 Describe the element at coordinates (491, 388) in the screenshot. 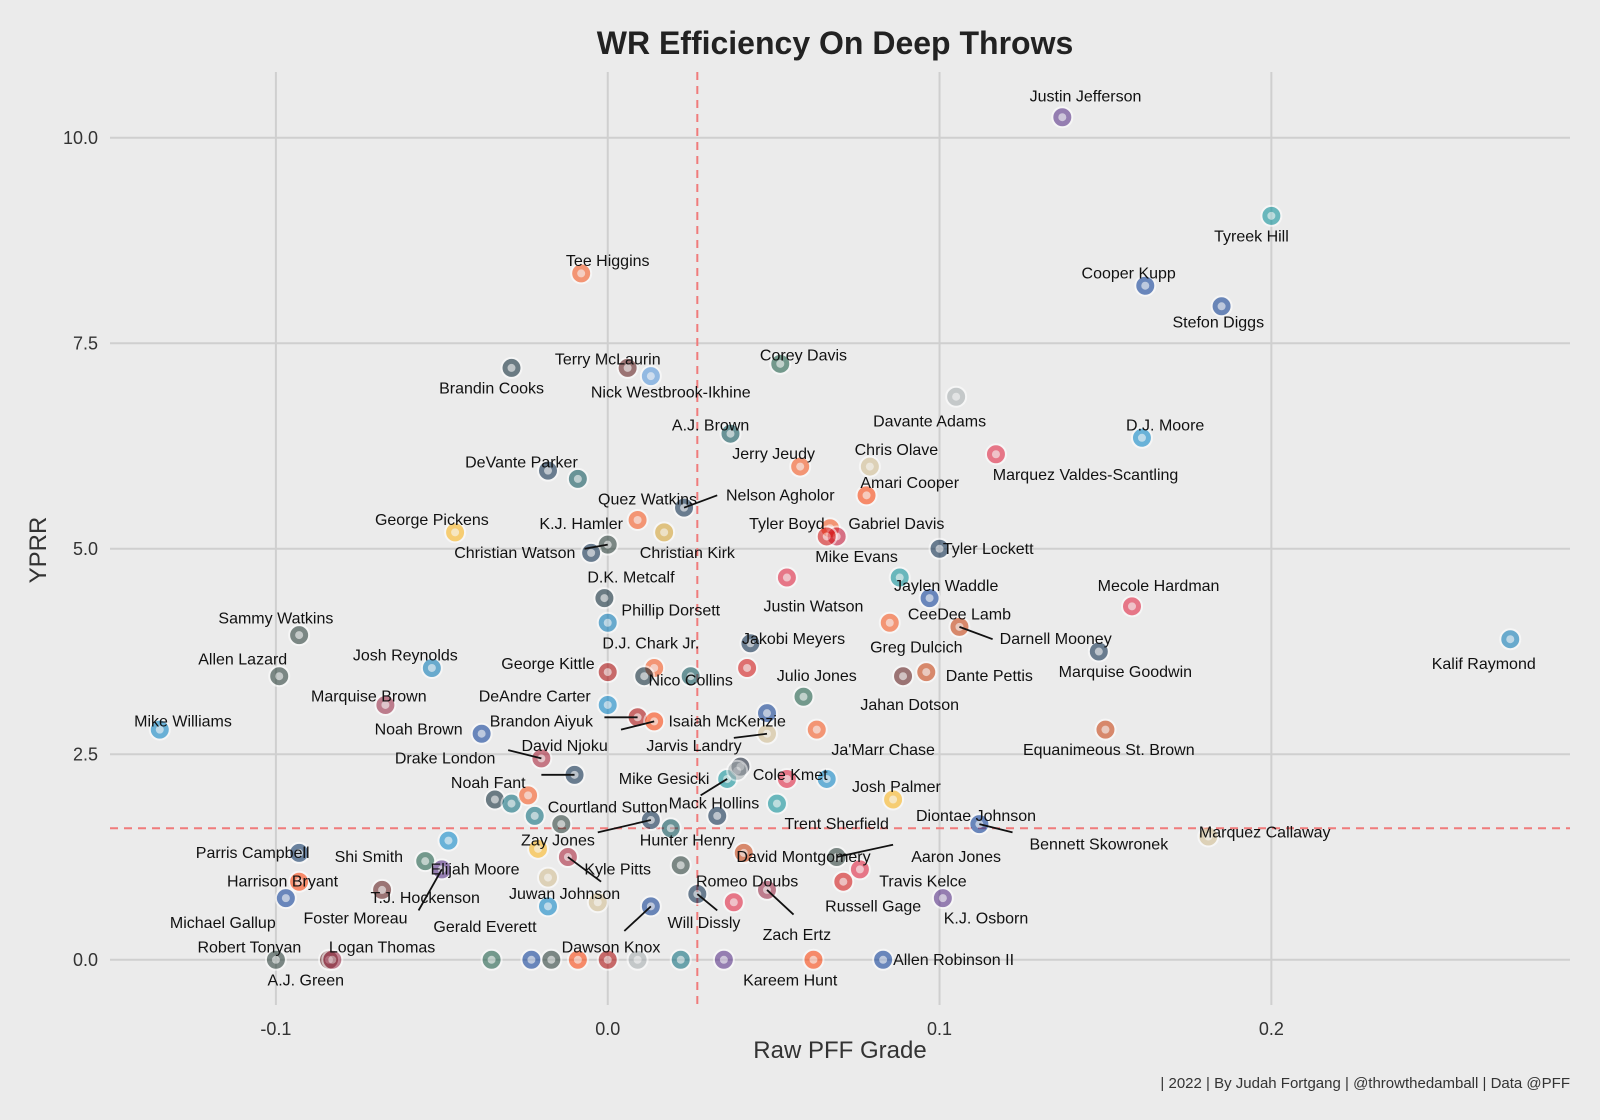

I see `label-brandin-cooks: Brandin Cooks` at that location.